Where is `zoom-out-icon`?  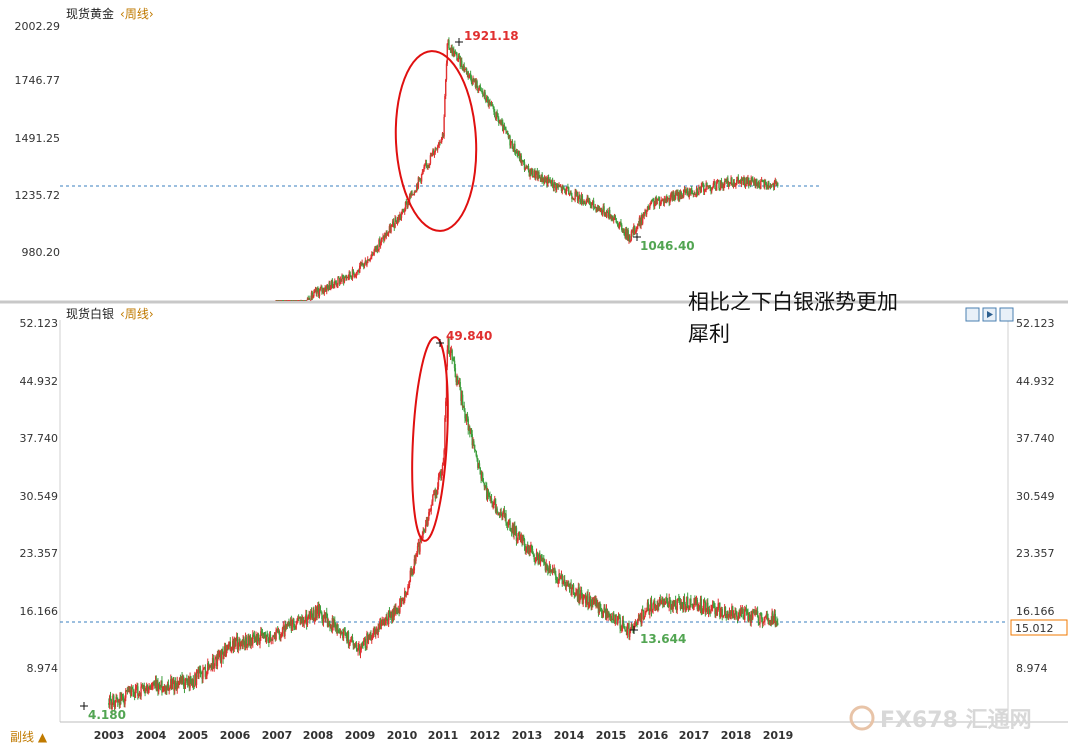
zoom-out-icon is located at coordinates (972, 314).